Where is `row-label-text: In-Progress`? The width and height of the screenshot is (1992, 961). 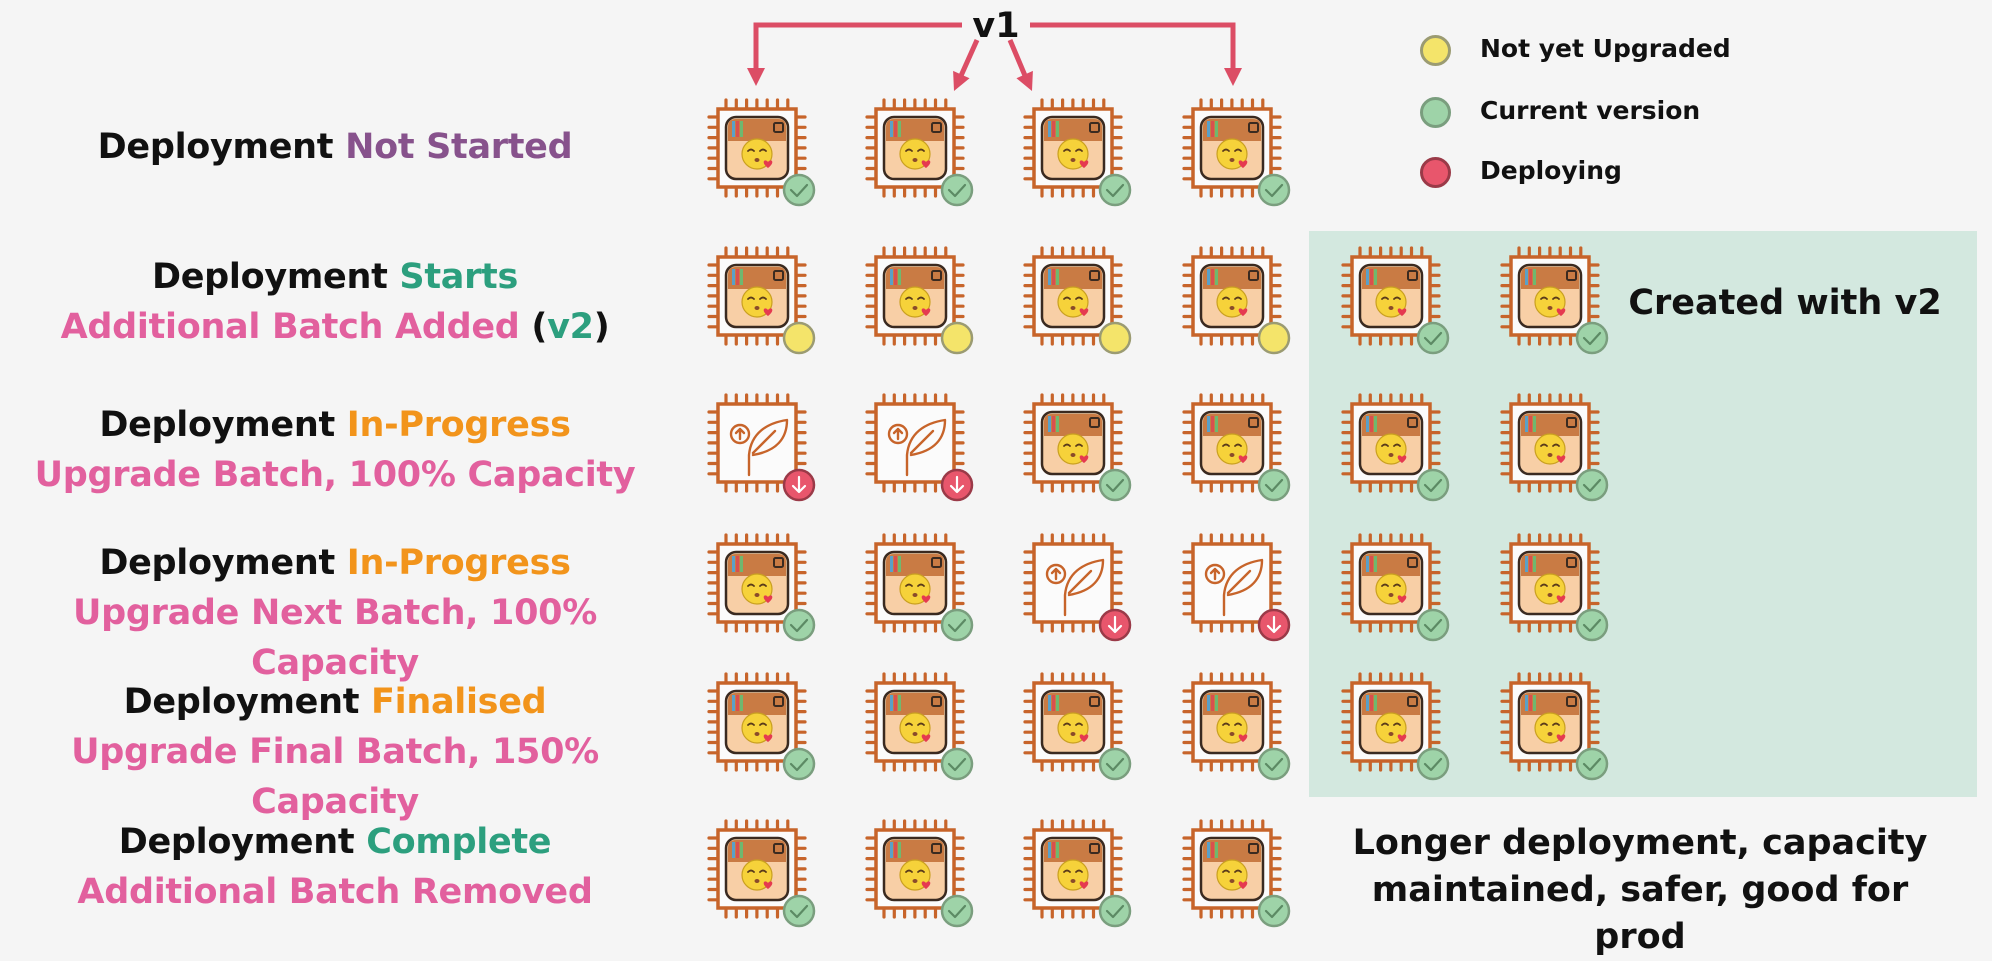 row-label-text: In-Progress is located at coordinates (458, 425).